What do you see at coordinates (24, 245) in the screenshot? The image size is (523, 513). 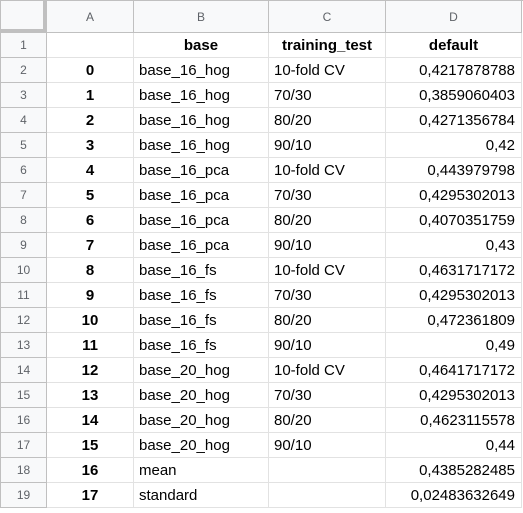 I see `row-header: 9` at bounding box center [24, 245].